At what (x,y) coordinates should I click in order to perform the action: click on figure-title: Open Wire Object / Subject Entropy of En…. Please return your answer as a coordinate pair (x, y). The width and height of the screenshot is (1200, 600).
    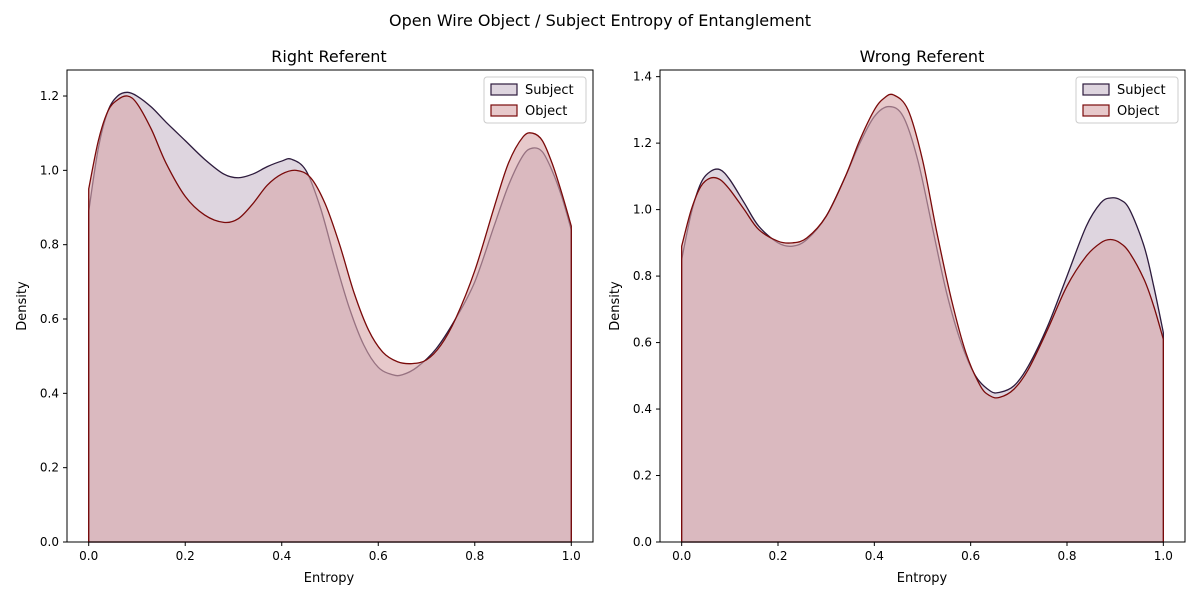
    Looking at the image, I should click on (600, 20).